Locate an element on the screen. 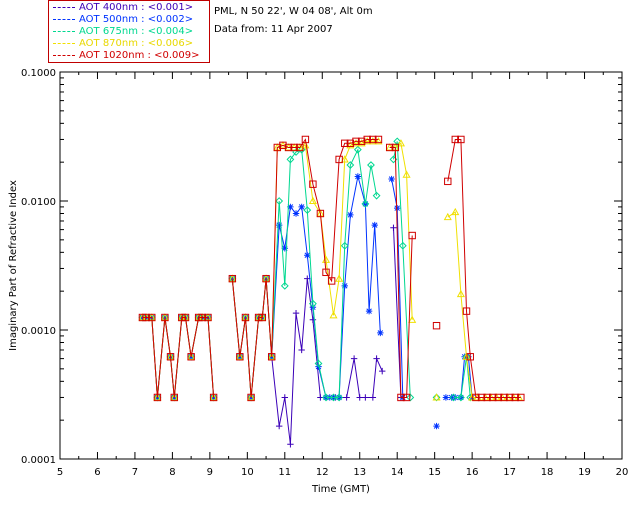  x-tick-label: 20 is located at coordinates (622, 472).